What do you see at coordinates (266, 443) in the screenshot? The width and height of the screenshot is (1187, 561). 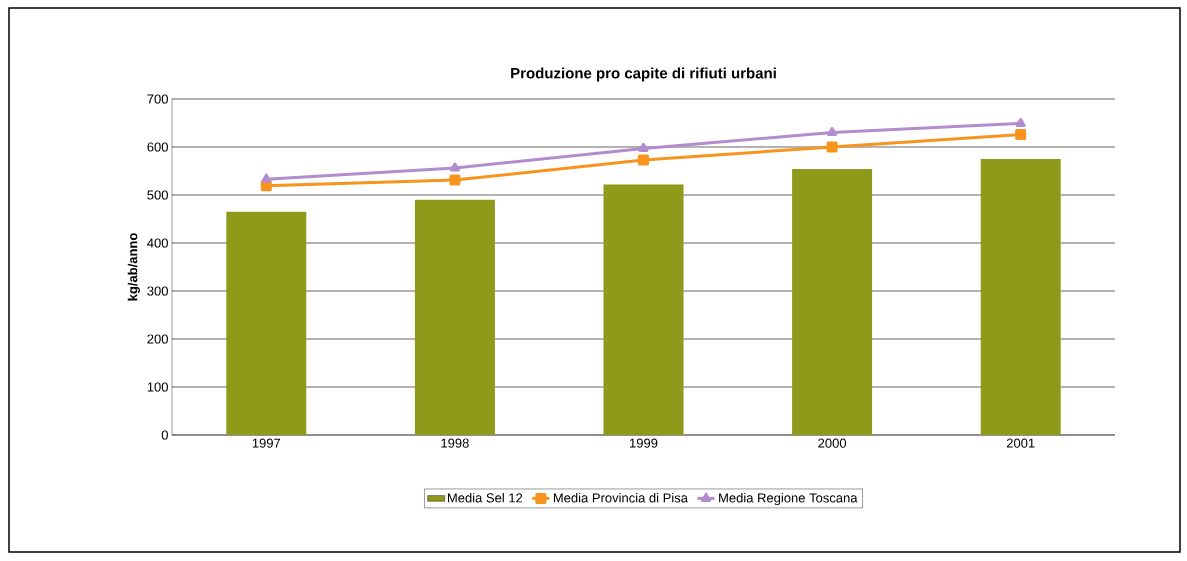 I see `x-tick-label: 1997` at bounding box center [266, 443].